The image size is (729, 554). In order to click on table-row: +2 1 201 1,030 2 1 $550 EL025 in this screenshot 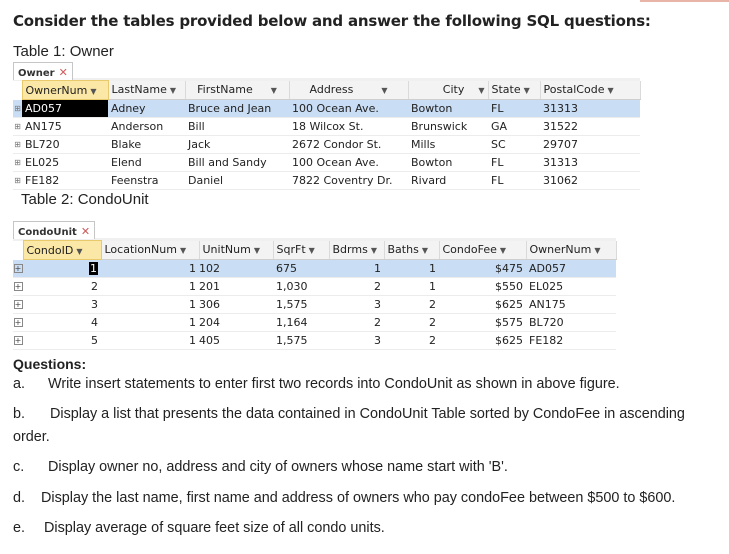, I will do `click(314, 286)`.